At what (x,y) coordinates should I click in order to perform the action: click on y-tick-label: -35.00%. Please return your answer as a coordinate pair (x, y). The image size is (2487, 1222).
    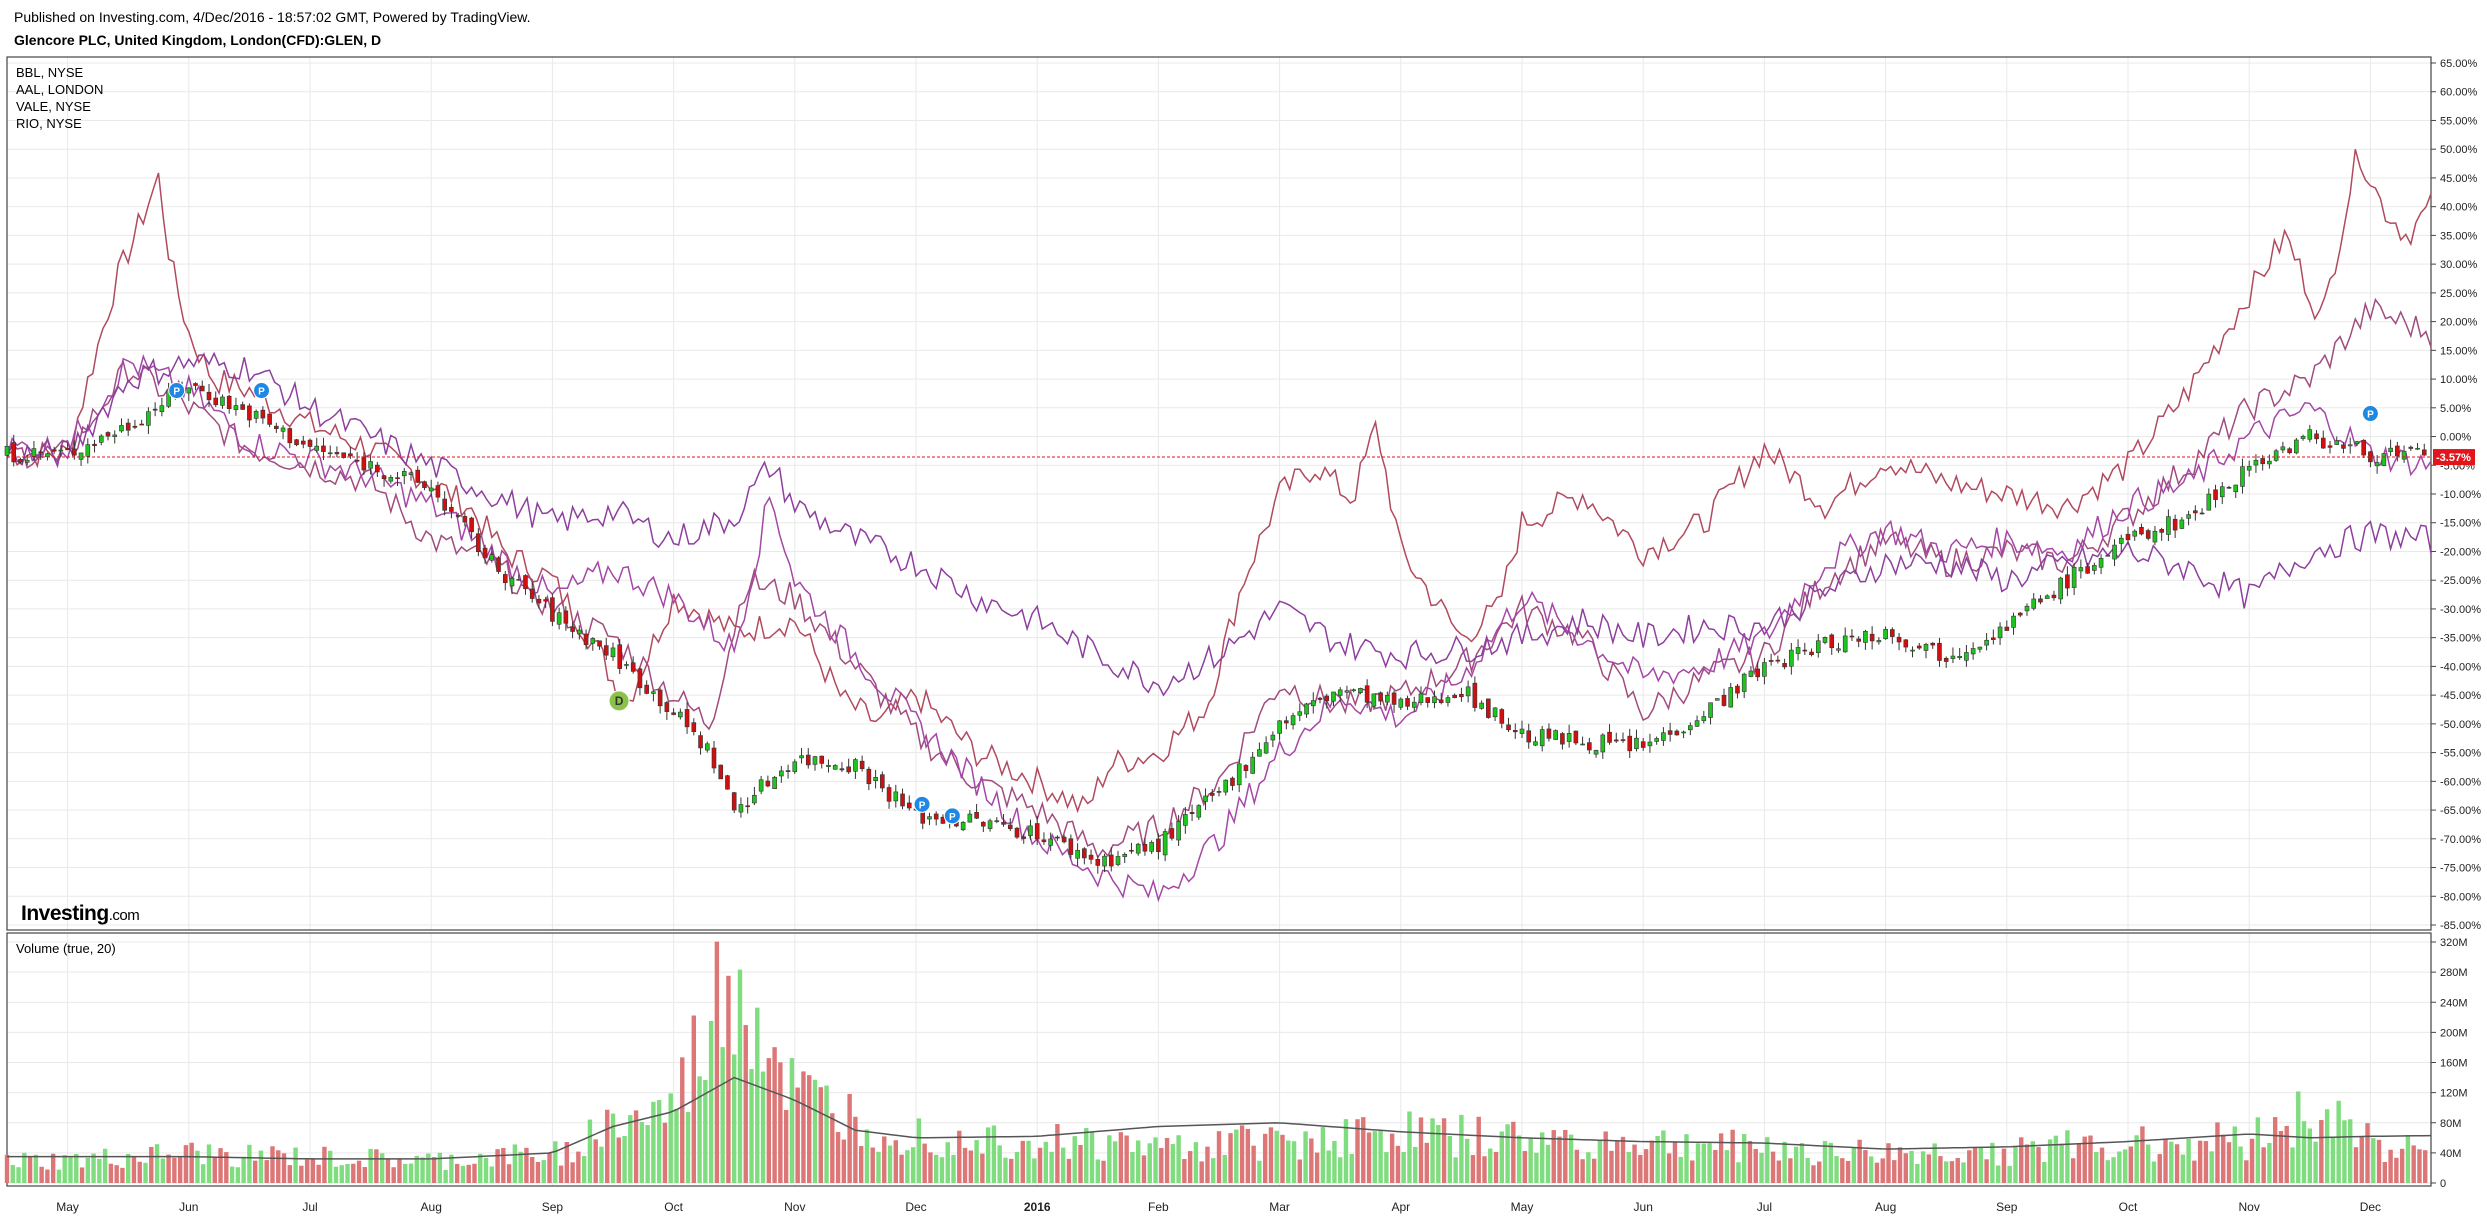
    Looking at the image, I should click on (2460, 639).